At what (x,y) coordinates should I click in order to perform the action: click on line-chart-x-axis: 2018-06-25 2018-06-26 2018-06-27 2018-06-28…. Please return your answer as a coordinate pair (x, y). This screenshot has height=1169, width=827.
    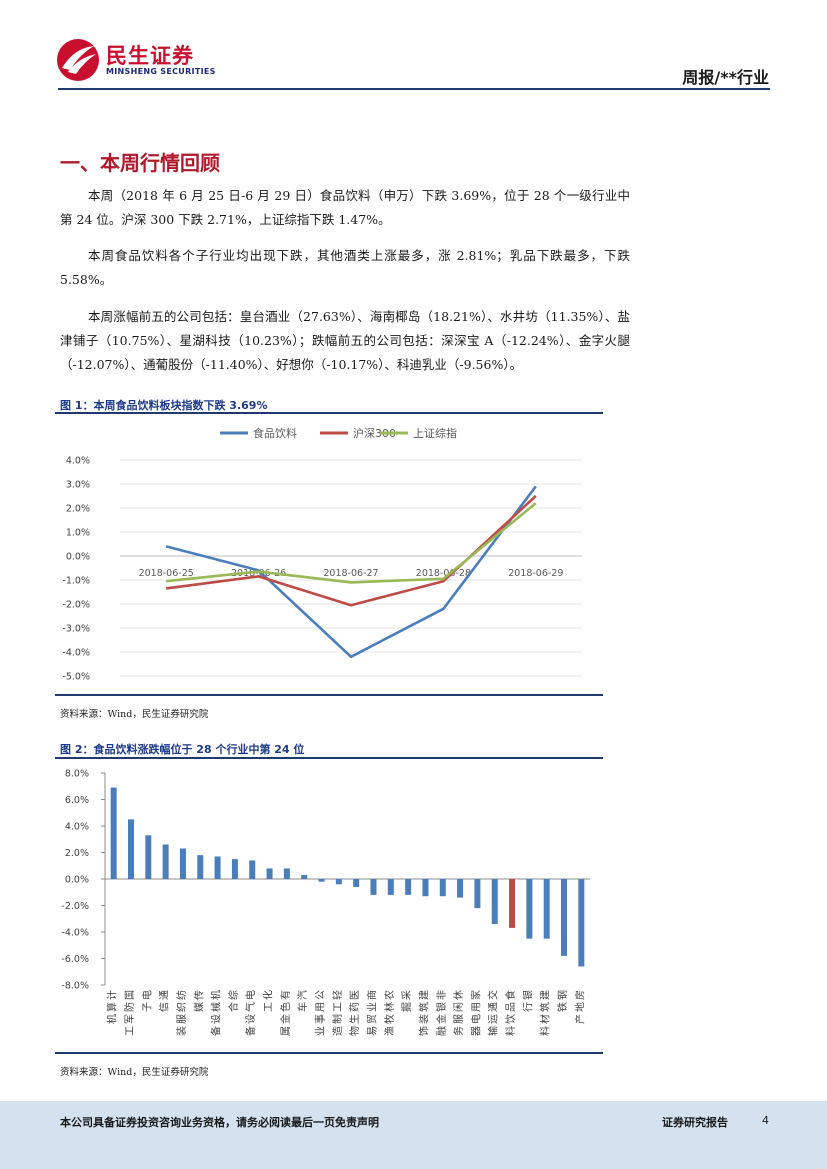
    Looking at the image, I should click on (351, 573).